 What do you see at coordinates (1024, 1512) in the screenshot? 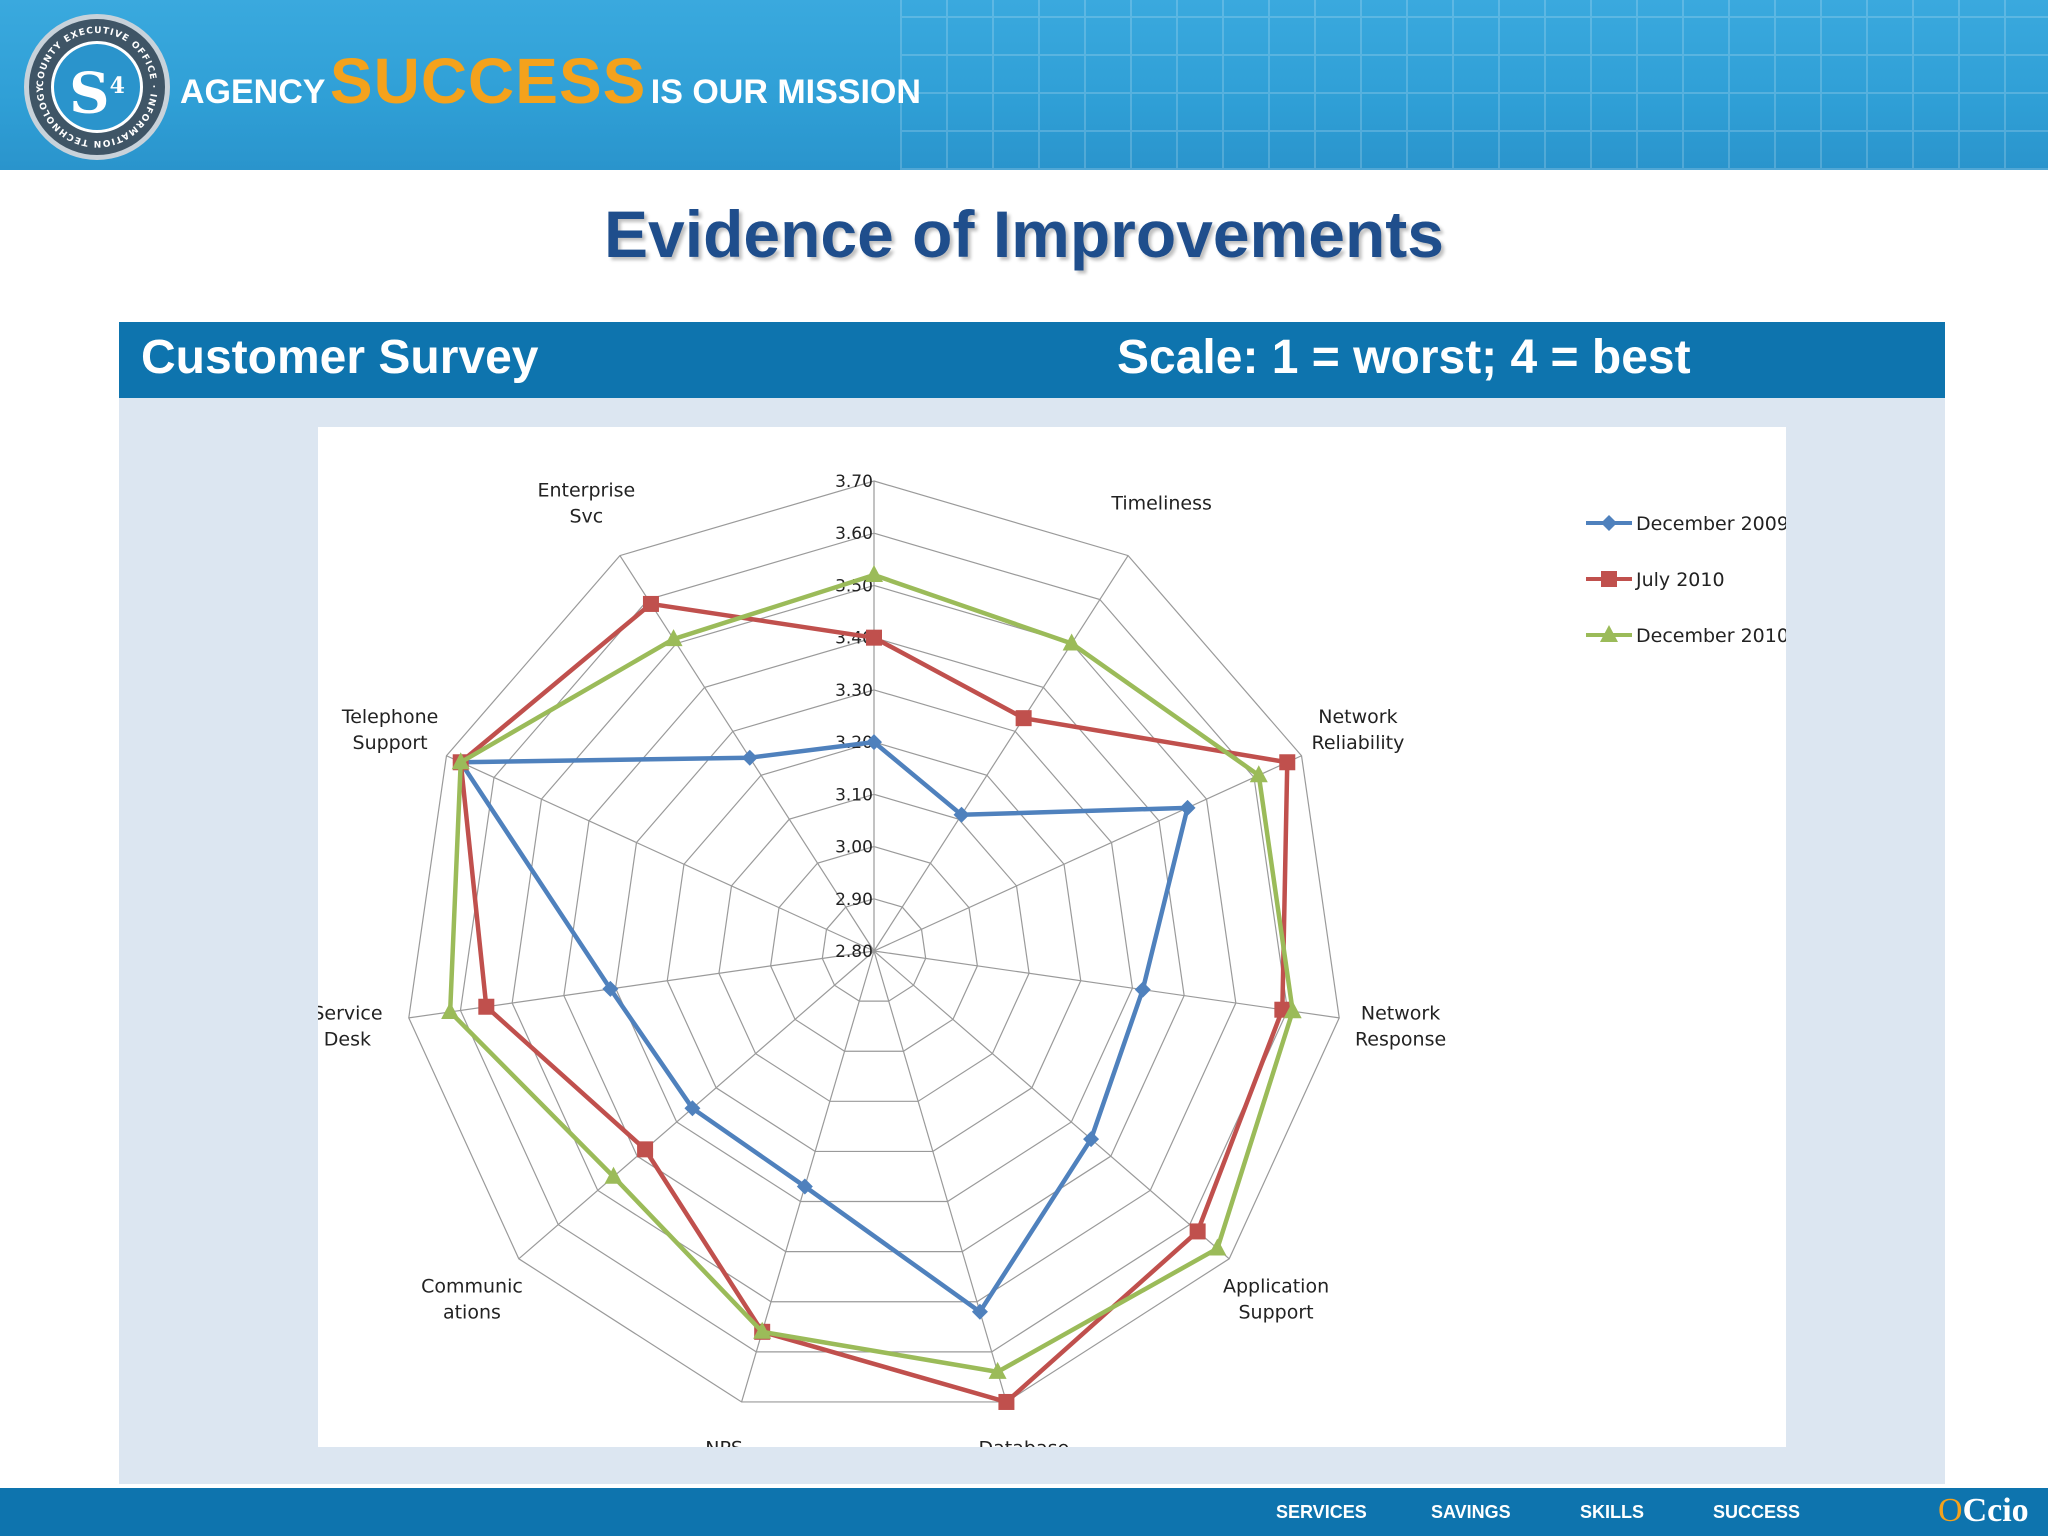
I see `footer-bar: SERVICES SAVINGS SKILLS SUCCESS OCcio` at bounding box center [1024, 1512].